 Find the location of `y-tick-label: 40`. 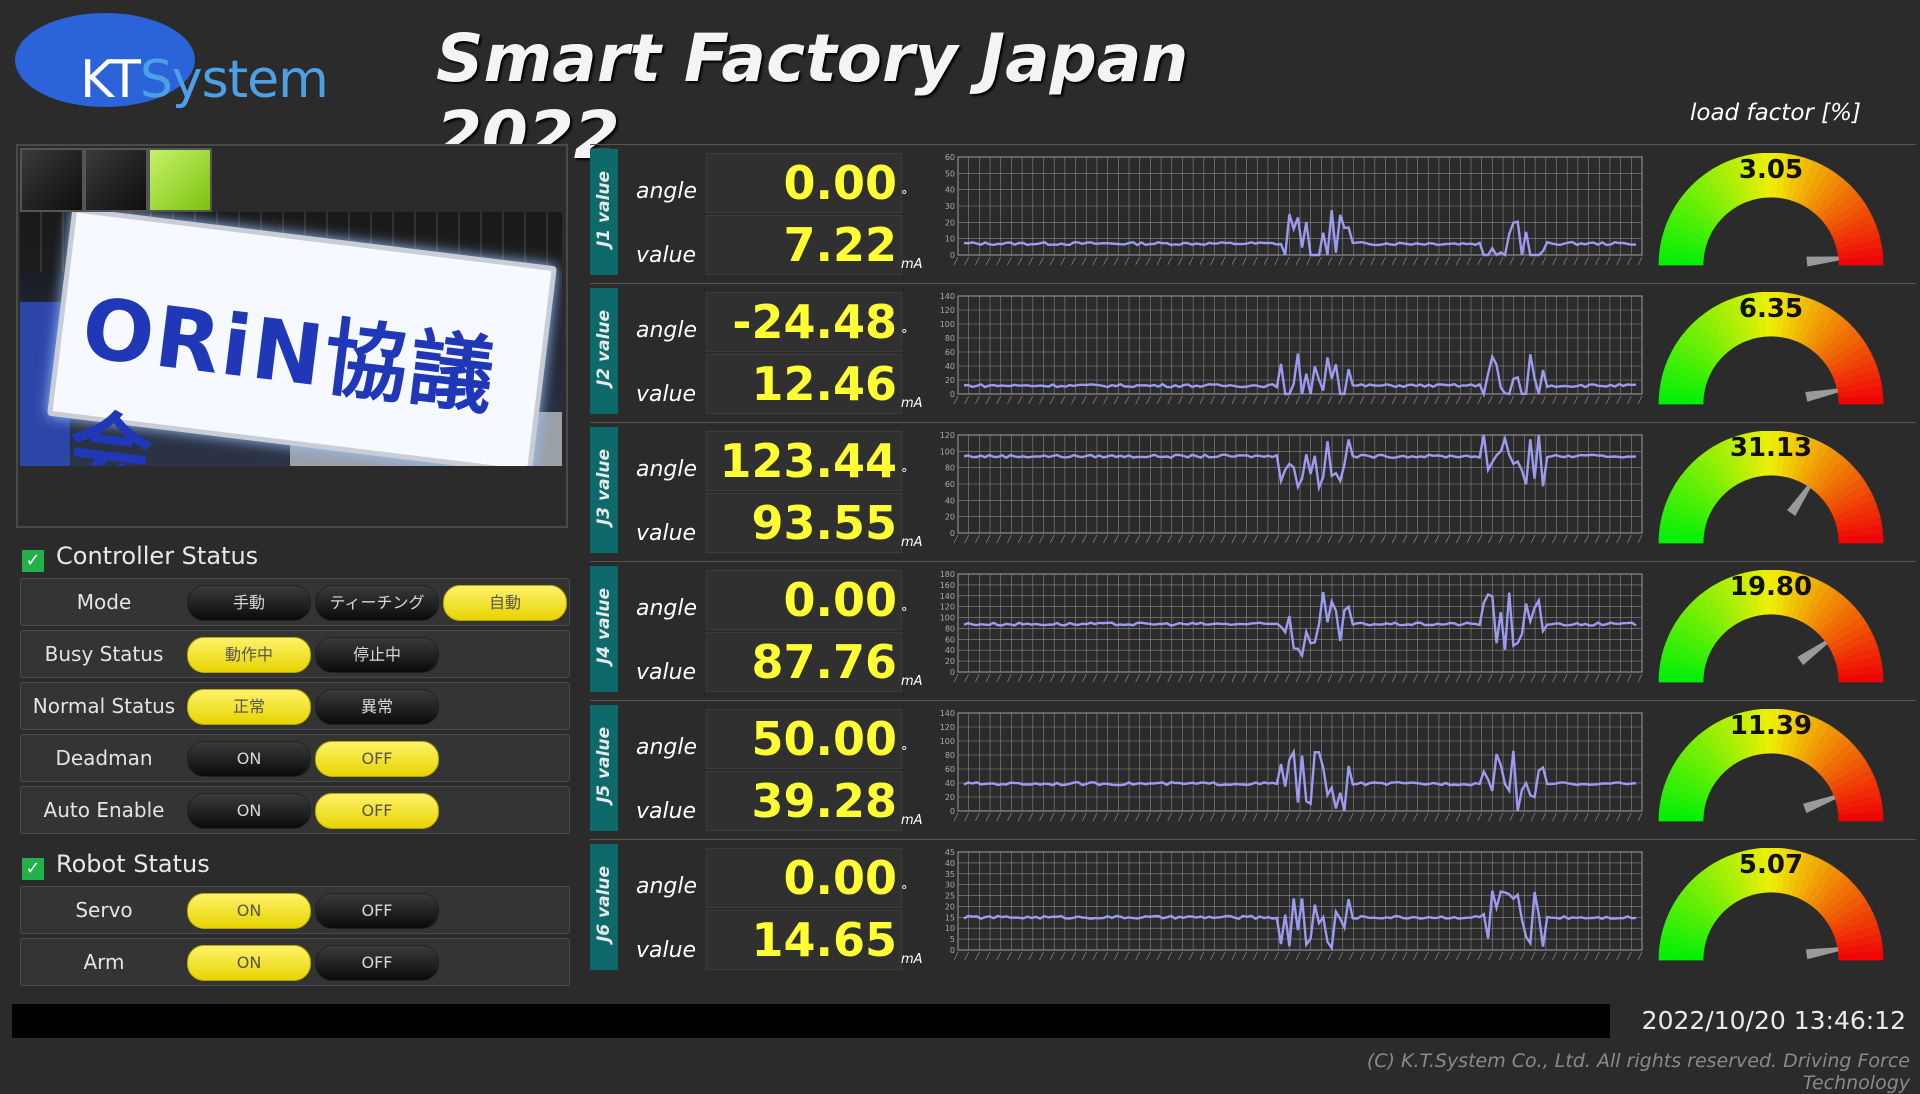

y-tick-label: 40 is located at coordinates (950, 650).